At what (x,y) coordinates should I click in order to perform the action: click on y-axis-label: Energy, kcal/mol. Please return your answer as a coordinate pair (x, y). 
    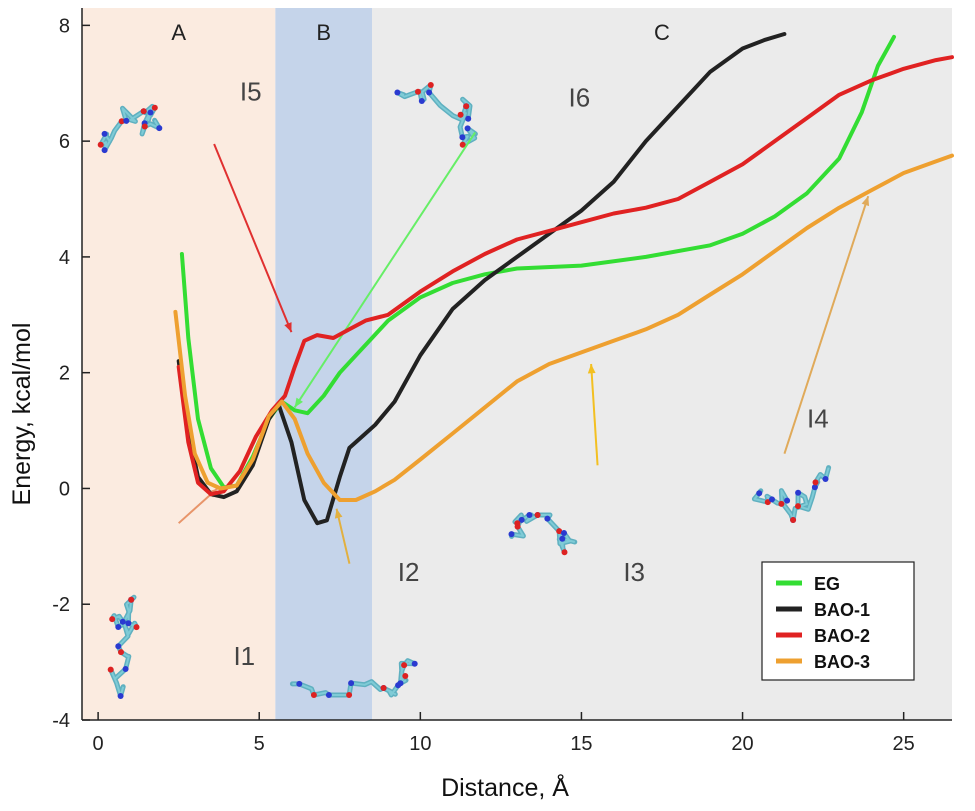
    Looking at the image, I should click on (22, 414).